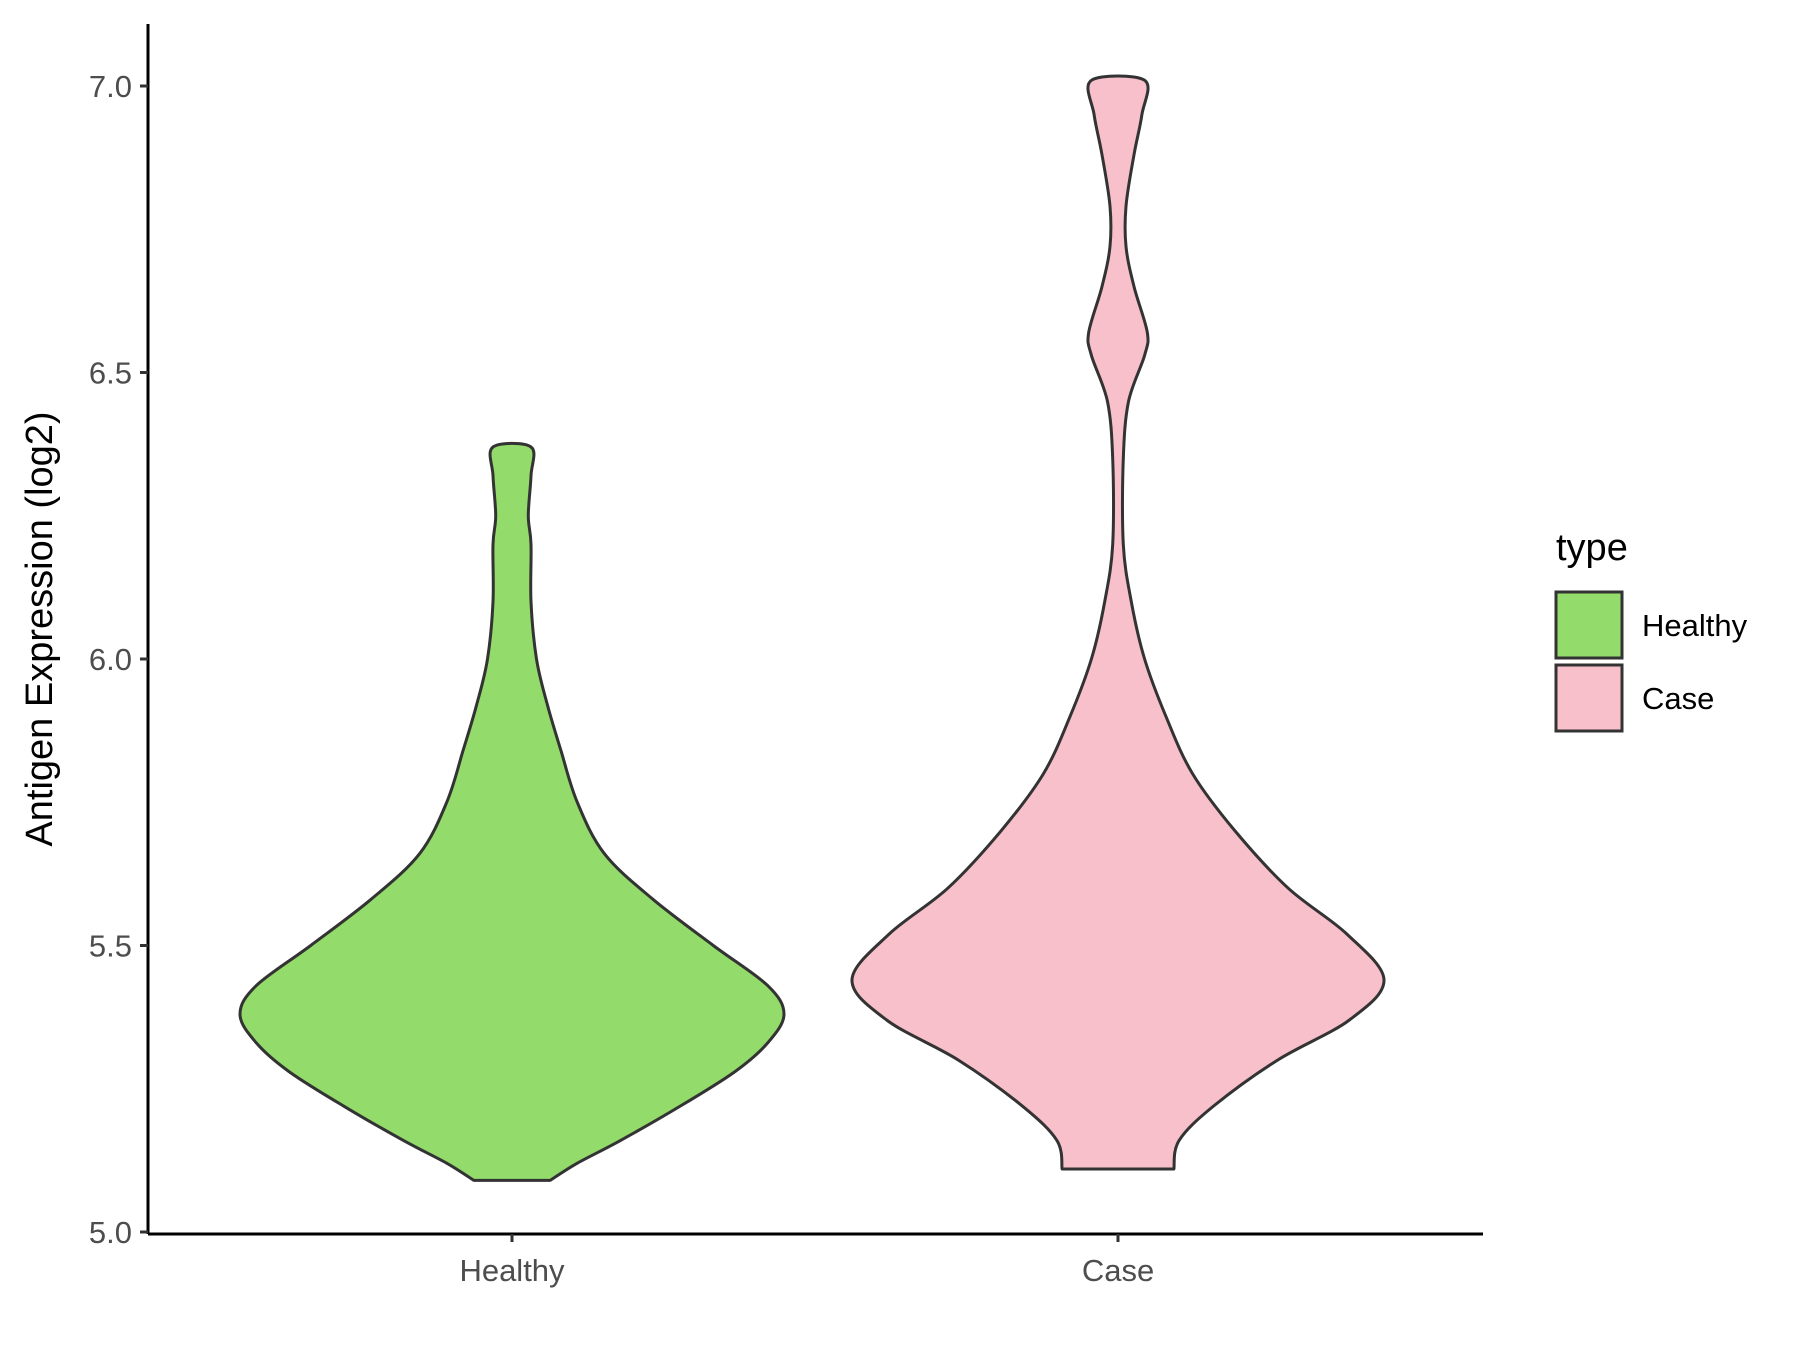  What do you see at coordinates (1589, 698) in the screenshot?
I see `legend-key-case` at bounding box center [1589, 698].